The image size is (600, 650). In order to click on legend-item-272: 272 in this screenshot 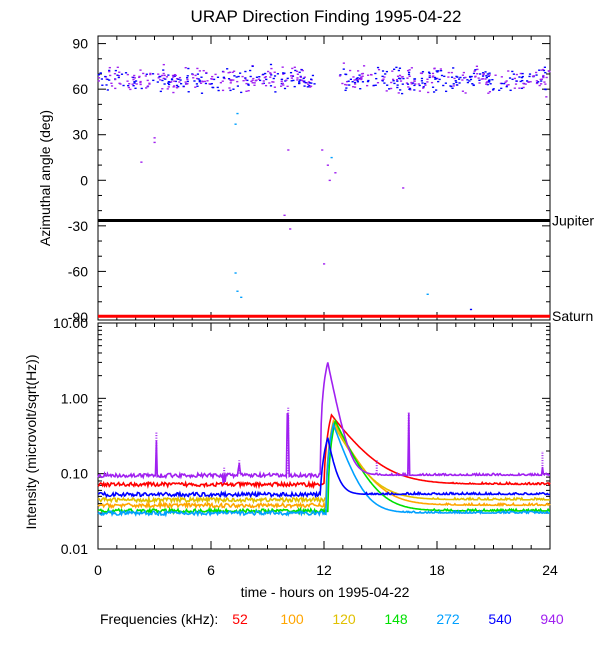, I will do `click(448, 619)`.